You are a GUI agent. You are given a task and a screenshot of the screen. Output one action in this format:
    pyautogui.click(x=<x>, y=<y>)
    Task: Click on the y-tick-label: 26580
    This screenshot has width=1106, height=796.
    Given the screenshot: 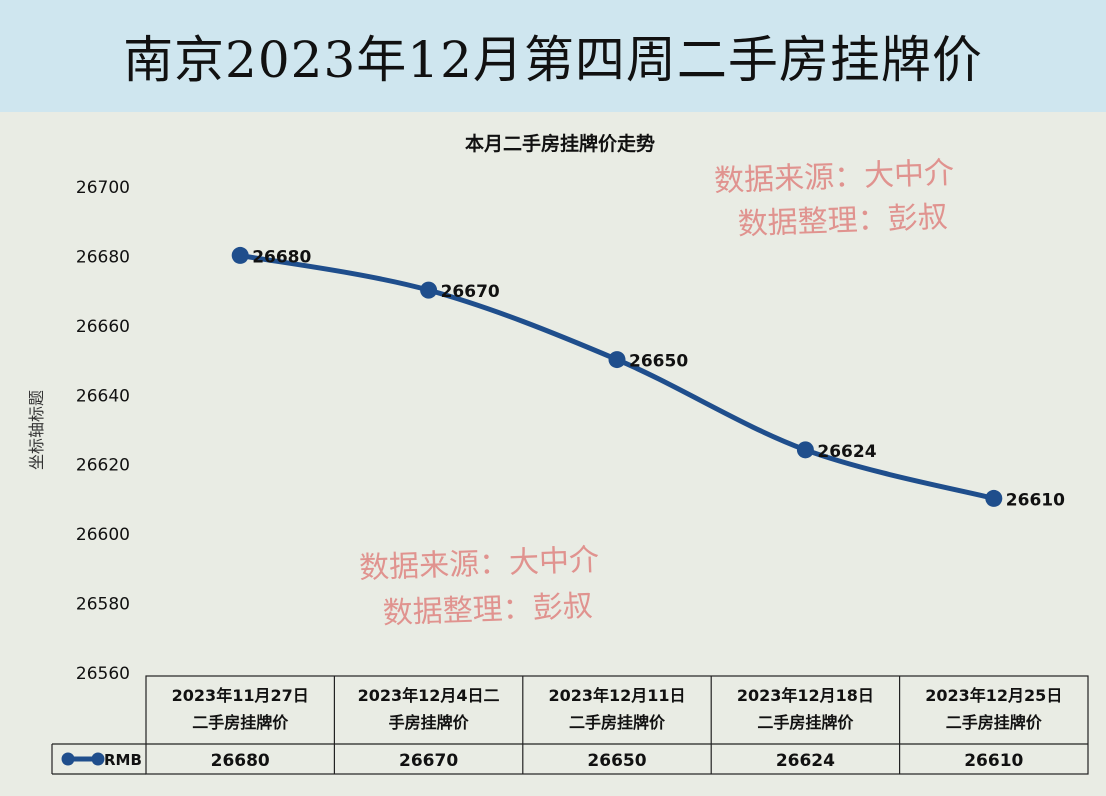 What is the action you would take?
    pyautogui.click(x=103, y=605)
    